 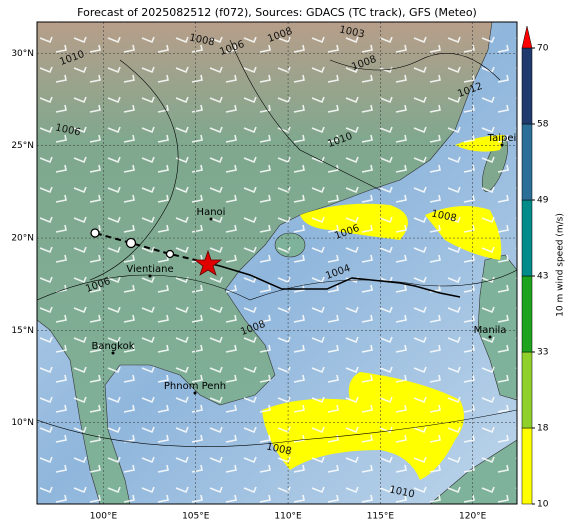 What do you see at coordinates (543, 429) in the screenshot?
I see `colorbar-tick-label: 18` at bounding box center [543, 429].